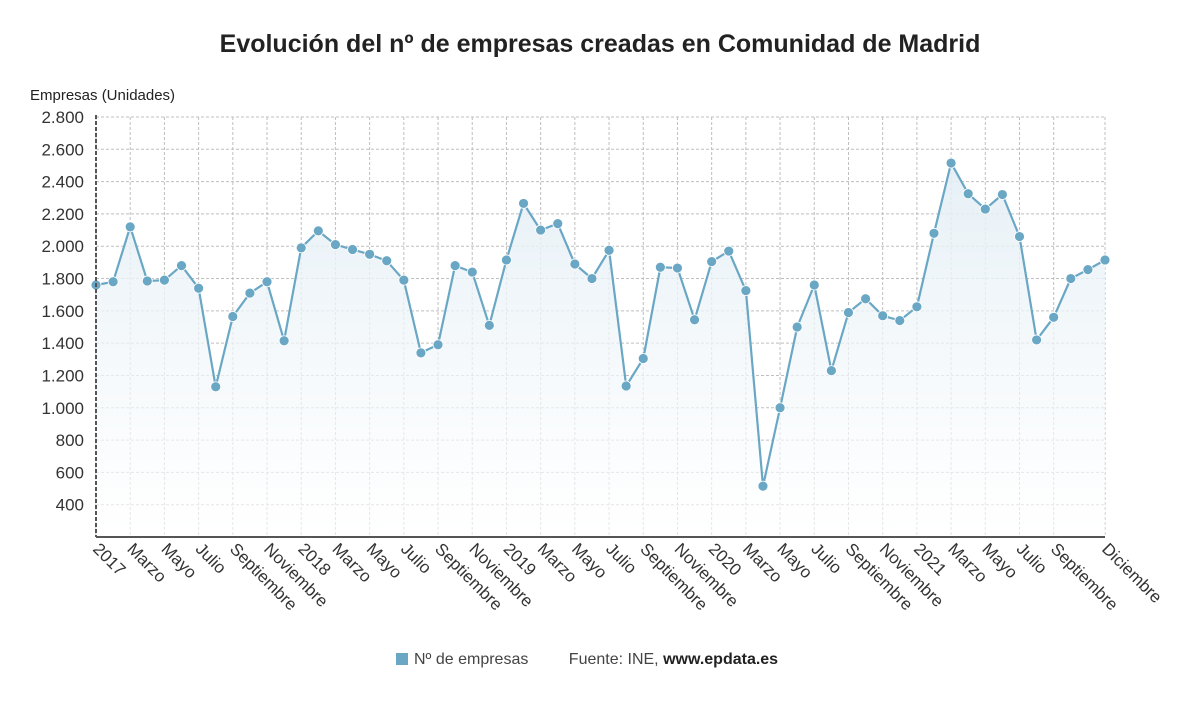  What do you see at coordinates (102, 95) in the screenshot?
I see `y-axis-label: Empresas (Unidades)` at bounding box center [102, 95].